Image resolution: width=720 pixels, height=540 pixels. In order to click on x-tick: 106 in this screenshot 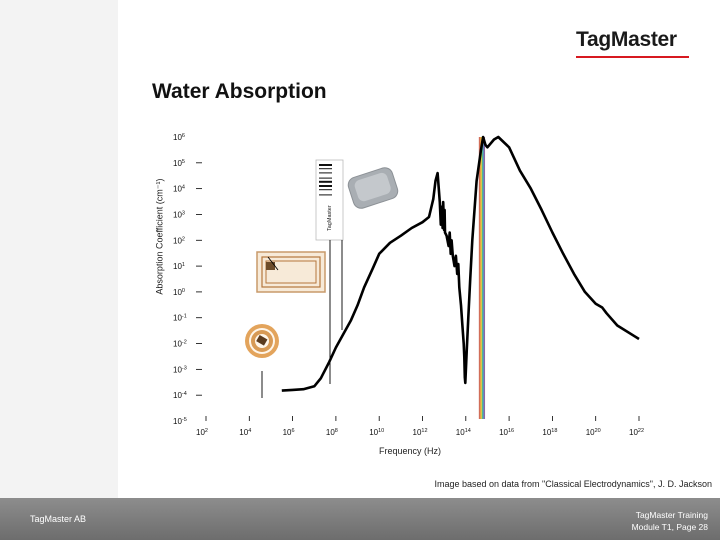, I will do `click(289, 426)`.